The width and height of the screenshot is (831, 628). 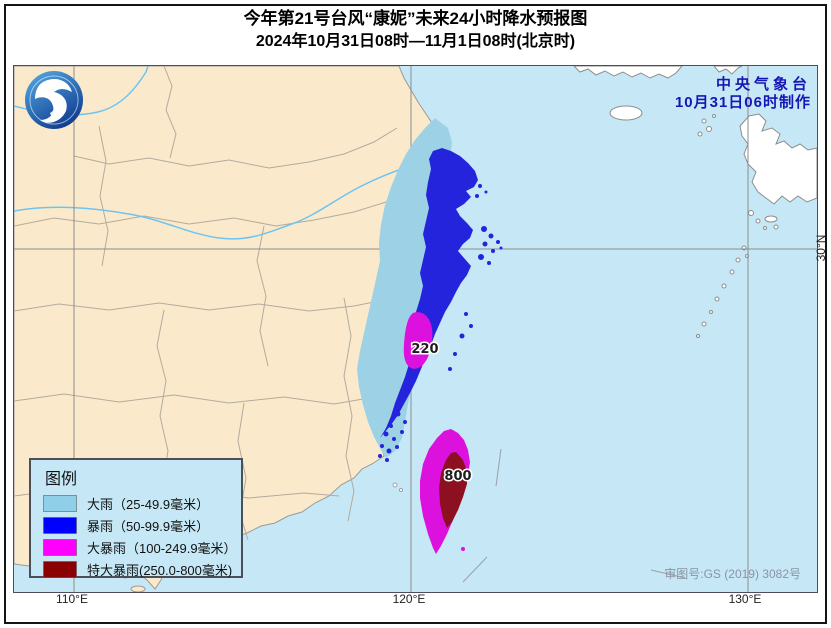 What do you see at coordinates (424, 349) in the screenshot?
I see `rain-value-label-220: 220` at bounding box center [424, 349].